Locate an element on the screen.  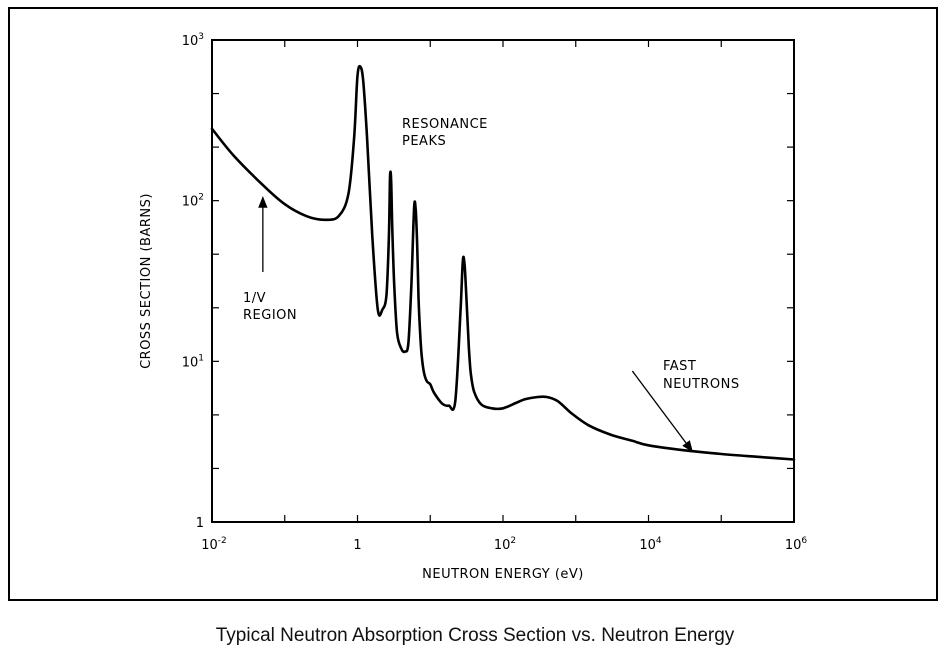
annotation-fast-neutrons: FAST NEUTRONS is located at coordinates (685, 406).